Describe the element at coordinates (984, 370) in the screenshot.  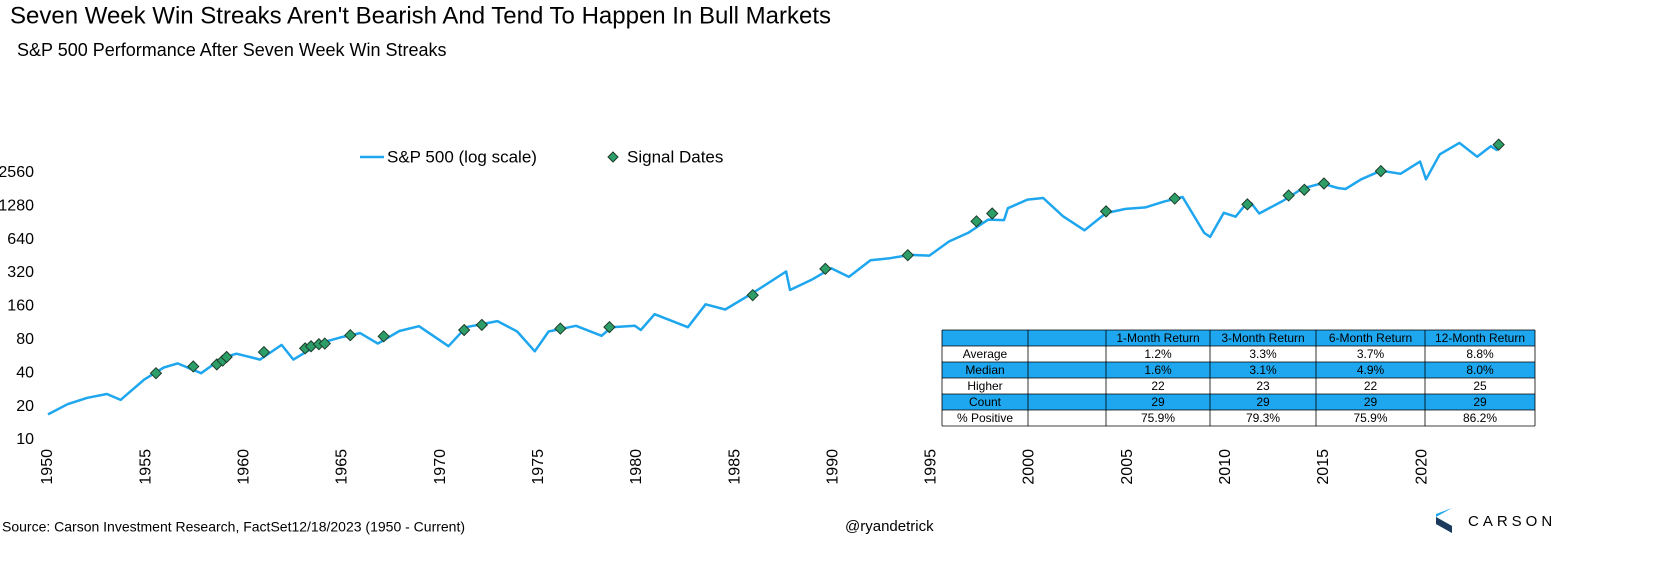
I see `table-cell: Median` at that location.